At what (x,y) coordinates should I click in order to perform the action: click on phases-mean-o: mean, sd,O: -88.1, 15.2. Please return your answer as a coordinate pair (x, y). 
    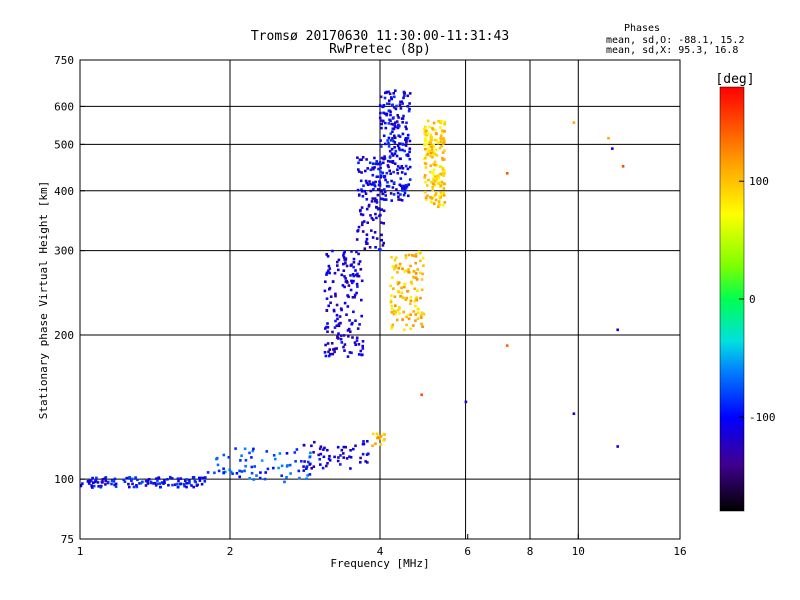
    Looking at the image, I should click on (675, 40).